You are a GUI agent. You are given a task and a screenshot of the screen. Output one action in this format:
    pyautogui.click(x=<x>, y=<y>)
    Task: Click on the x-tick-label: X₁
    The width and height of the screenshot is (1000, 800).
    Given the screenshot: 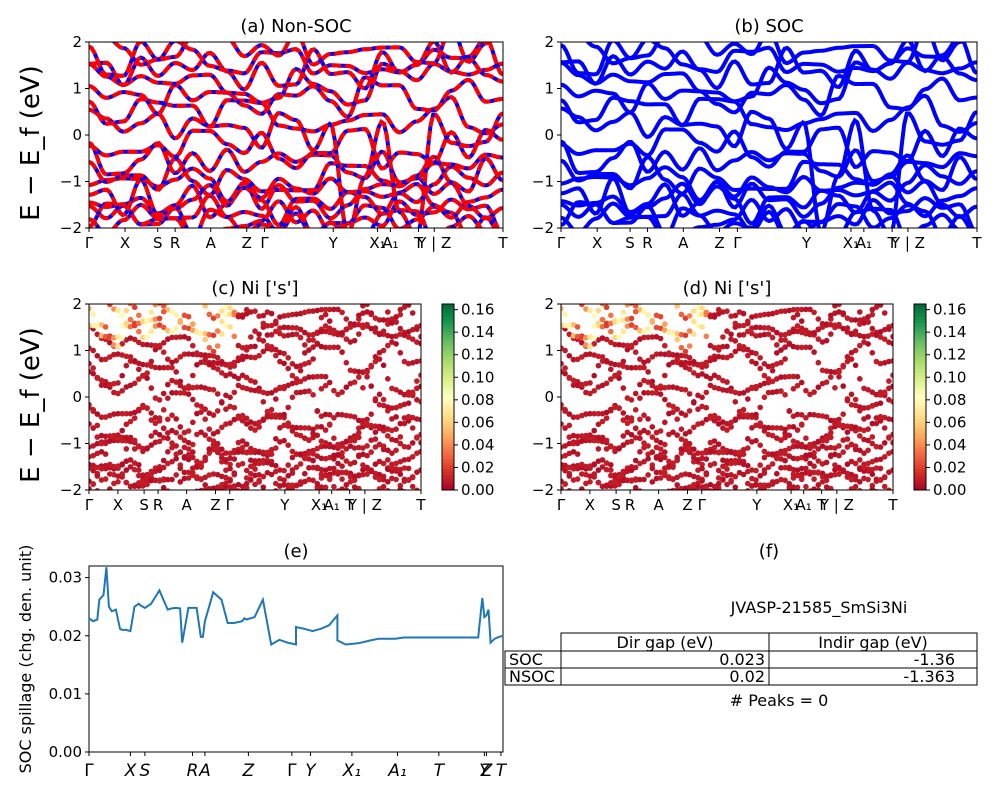 What is the action you would take?
    pyautogui.click(x=851, y=243)
    